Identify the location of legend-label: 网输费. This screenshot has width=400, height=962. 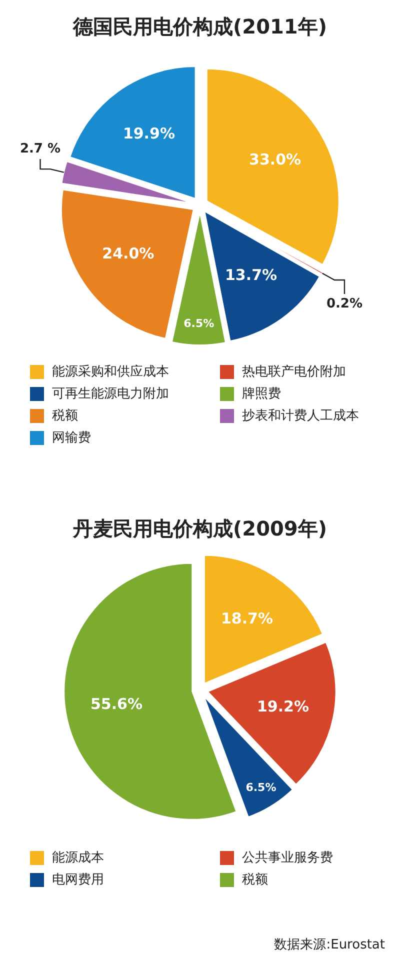
(71, 438).